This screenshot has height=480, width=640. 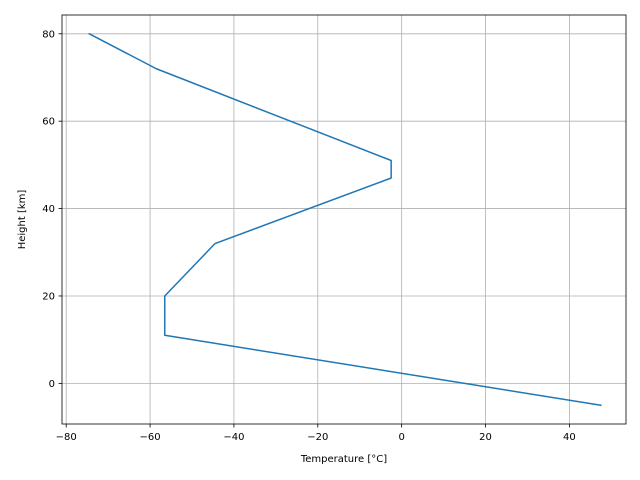 What do you see at coordinates (48, 209) in the screenshot?
I see `y-tick-label: 40` at bounding box center [48, 209].